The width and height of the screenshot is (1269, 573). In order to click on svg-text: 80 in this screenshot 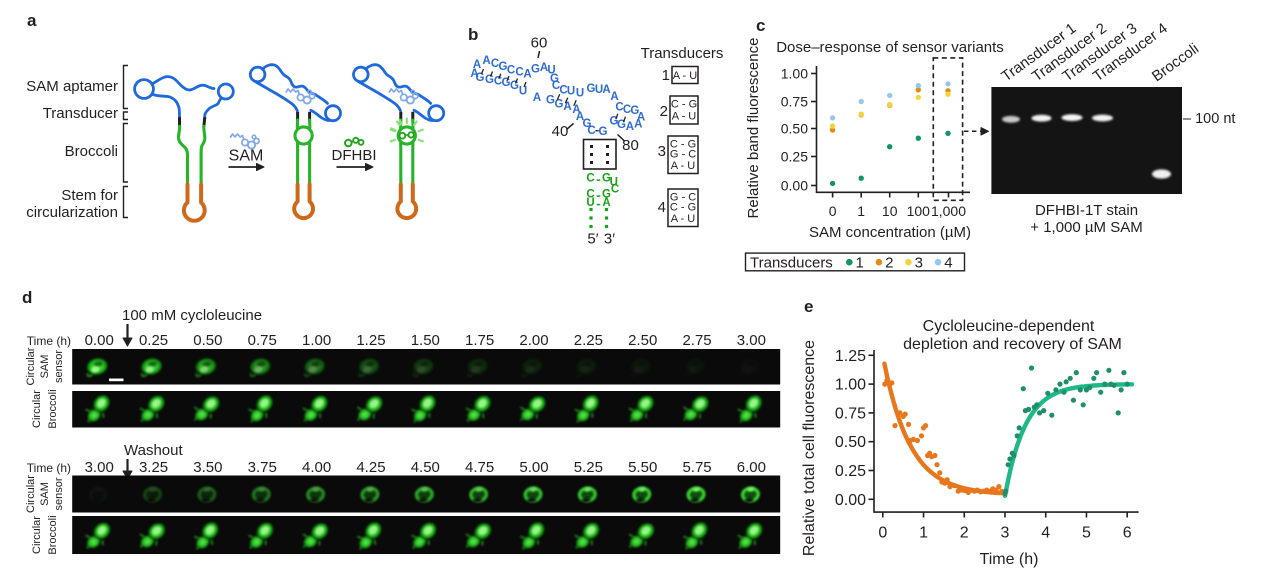, I will do `click(630, 145)`.